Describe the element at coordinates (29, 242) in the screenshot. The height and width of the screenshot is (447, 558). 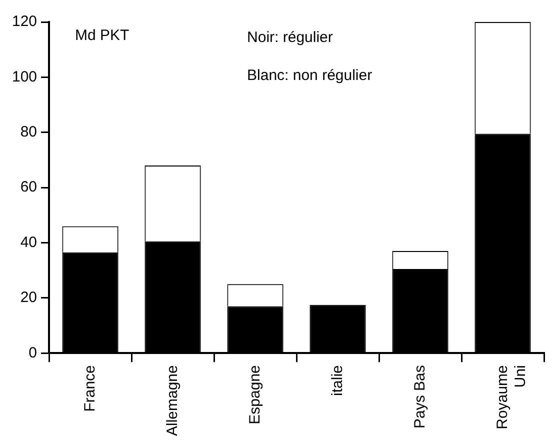
I see `y-tick-label: 40` at that location.